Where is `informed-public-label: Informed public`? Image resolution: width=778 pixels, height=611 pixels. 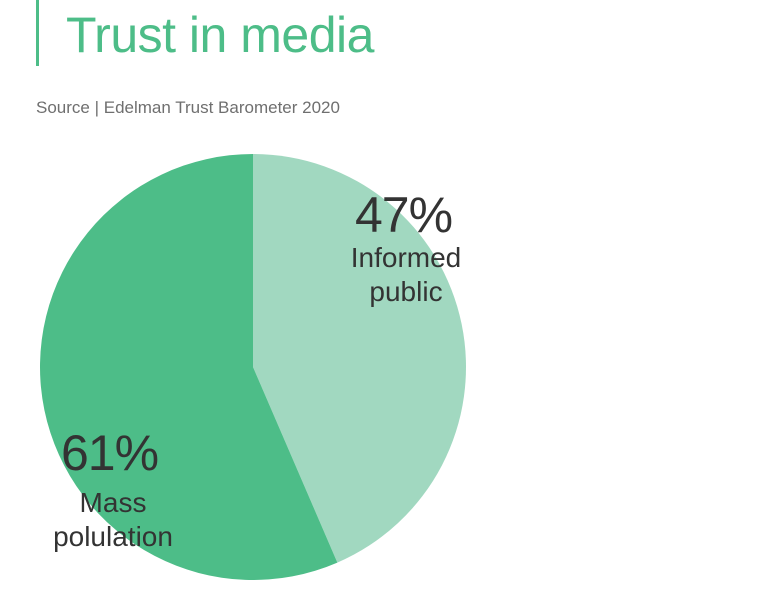 informed-public-label: Informed public is located at coordinates (406, 275).